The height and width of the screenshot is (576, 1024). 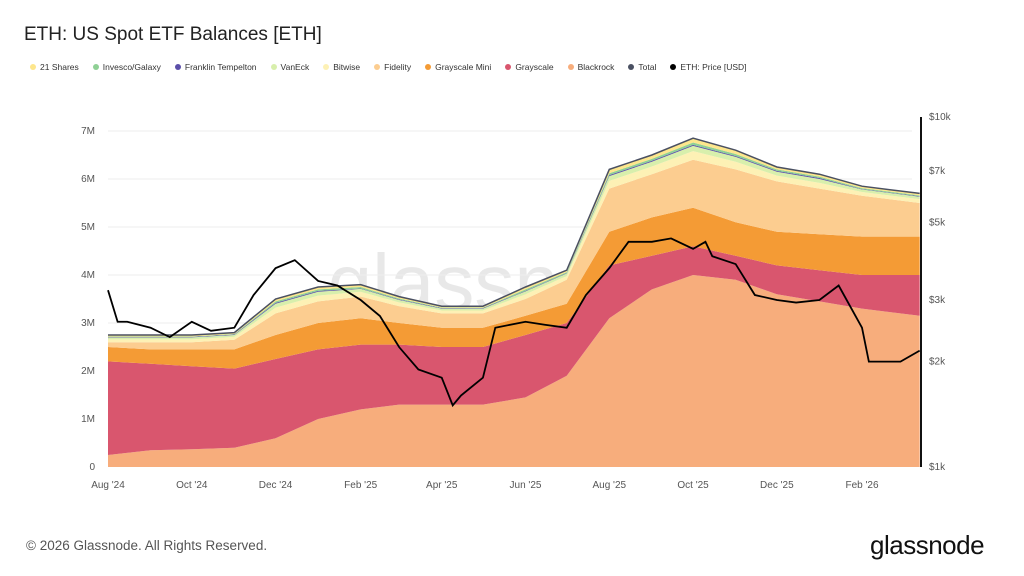 What do you see at coordinates (88, 179) in the screenshot?
I see `y-tick-label: 6M` at bounding box center [88, 179].